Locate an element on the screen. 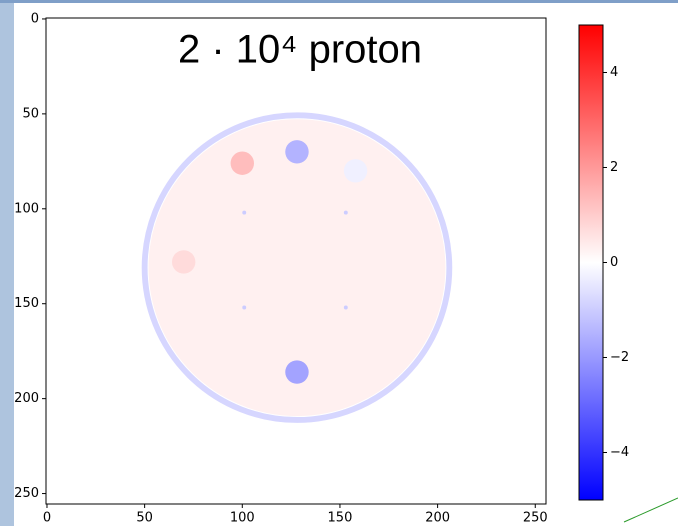  x-tick-label: 100 is located at coordinates (242, 518).